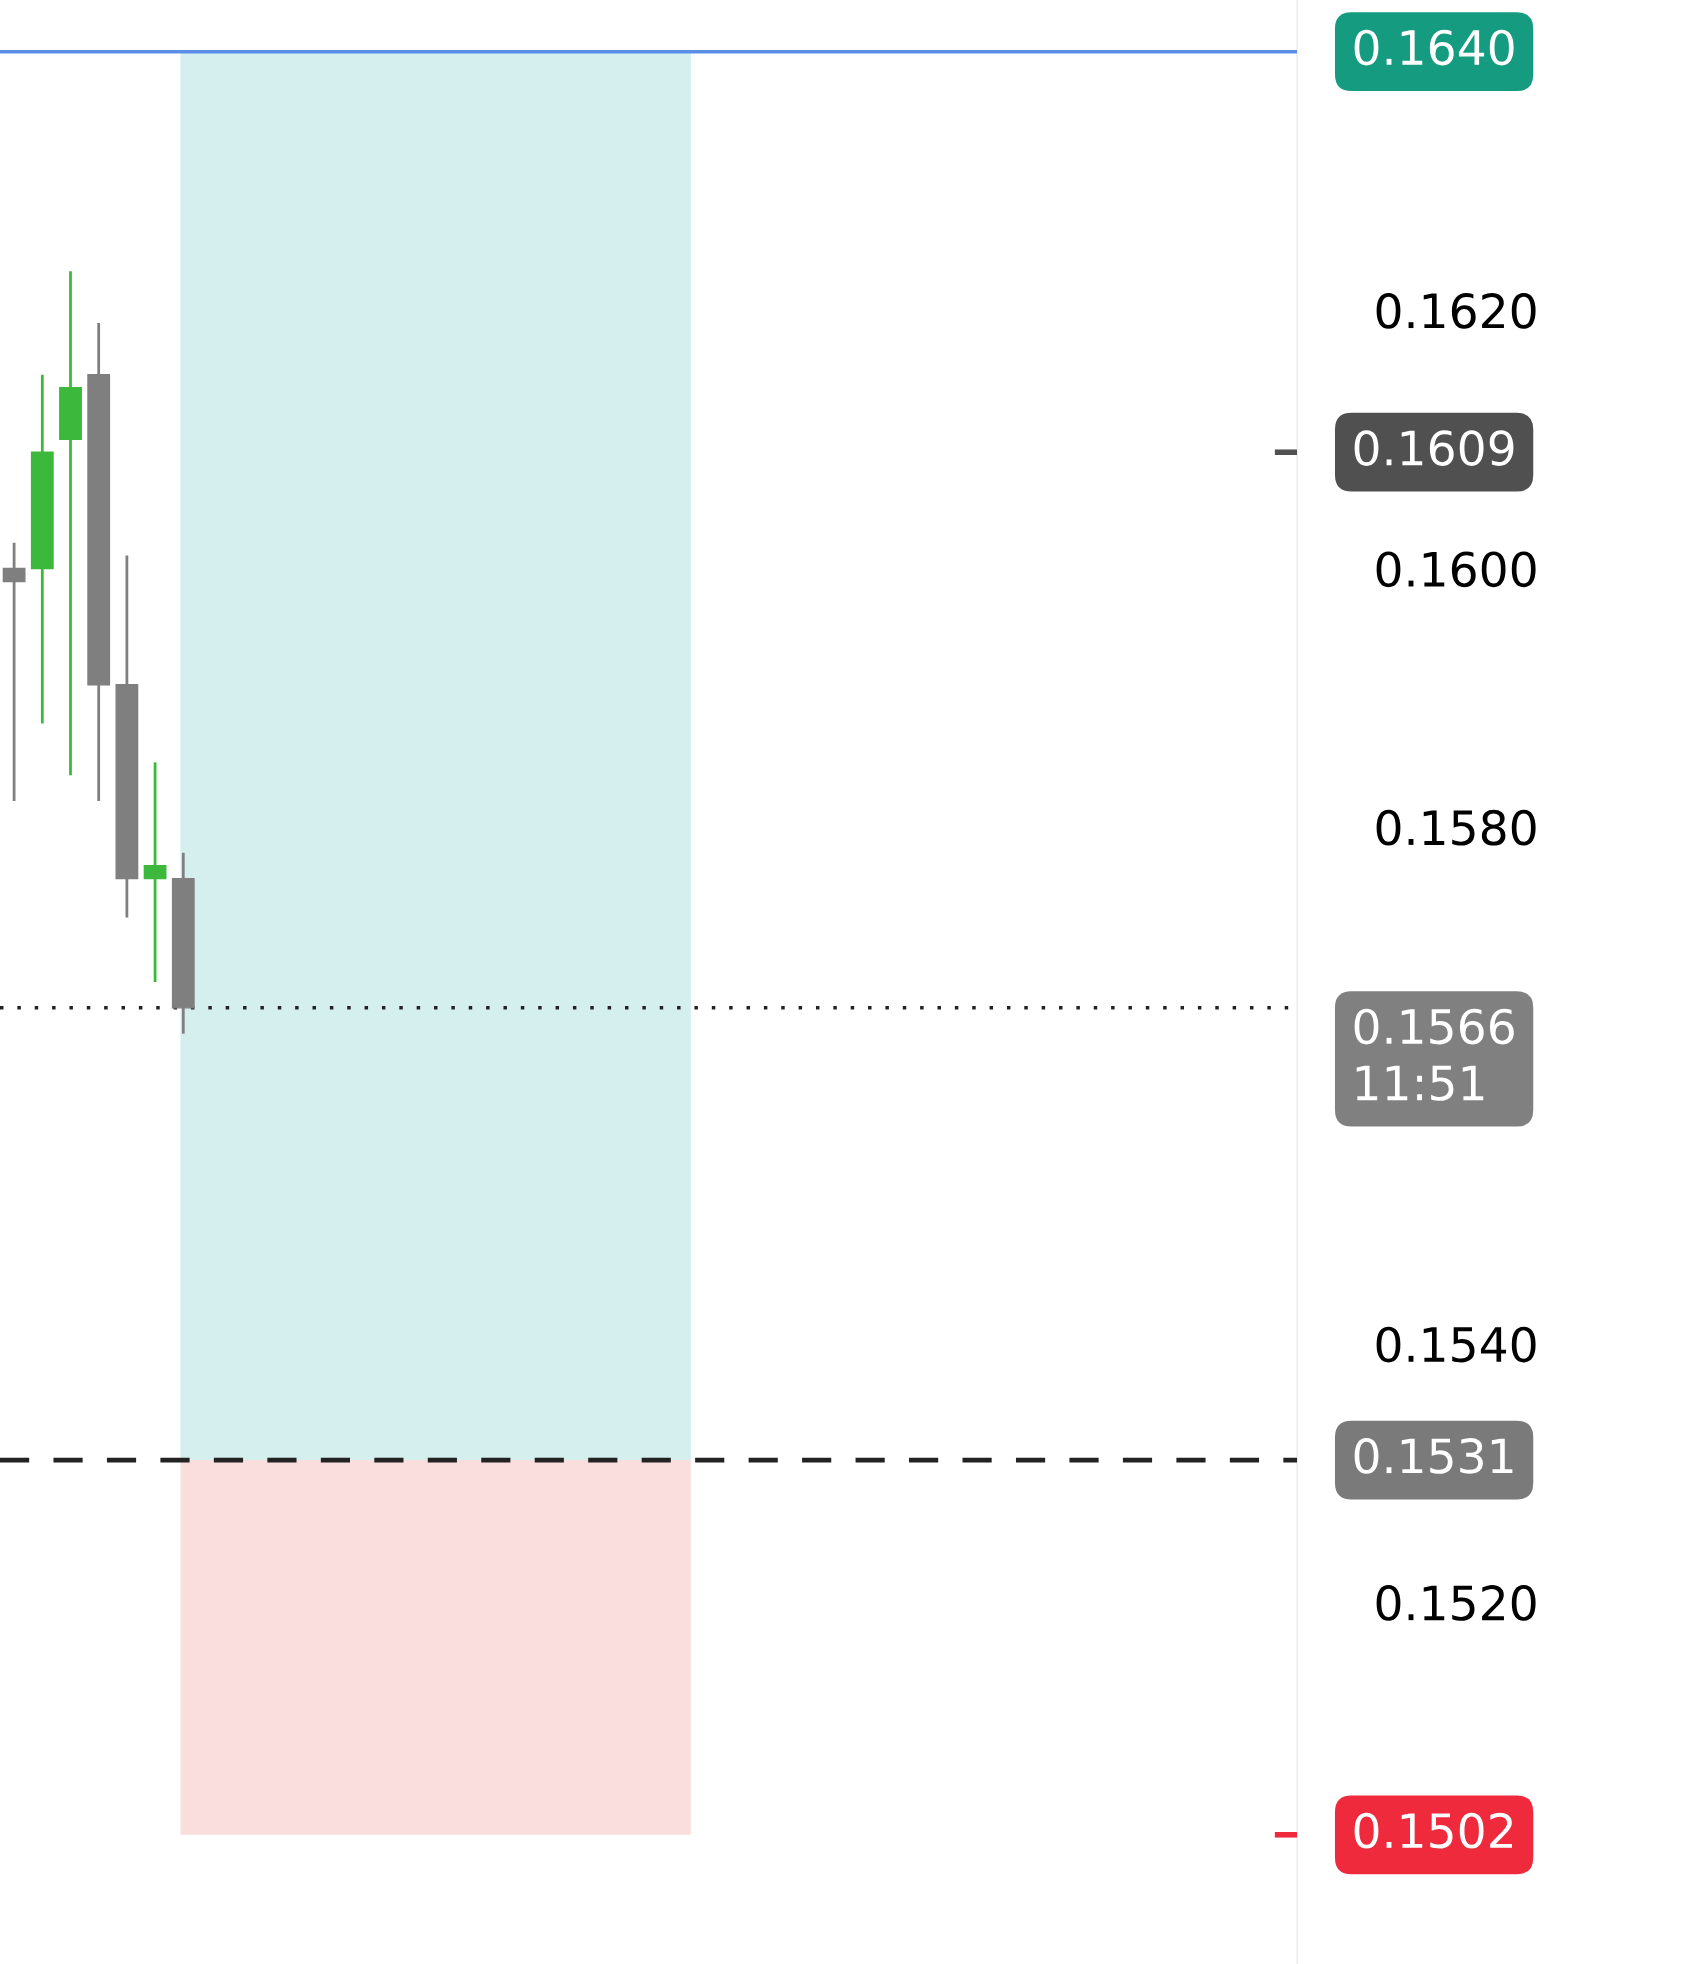  What do you see at coordinates (1456, 1344) in the screenshot?
I see `y-tick-label: 0.1540` at bounding box center [1456, 1344].